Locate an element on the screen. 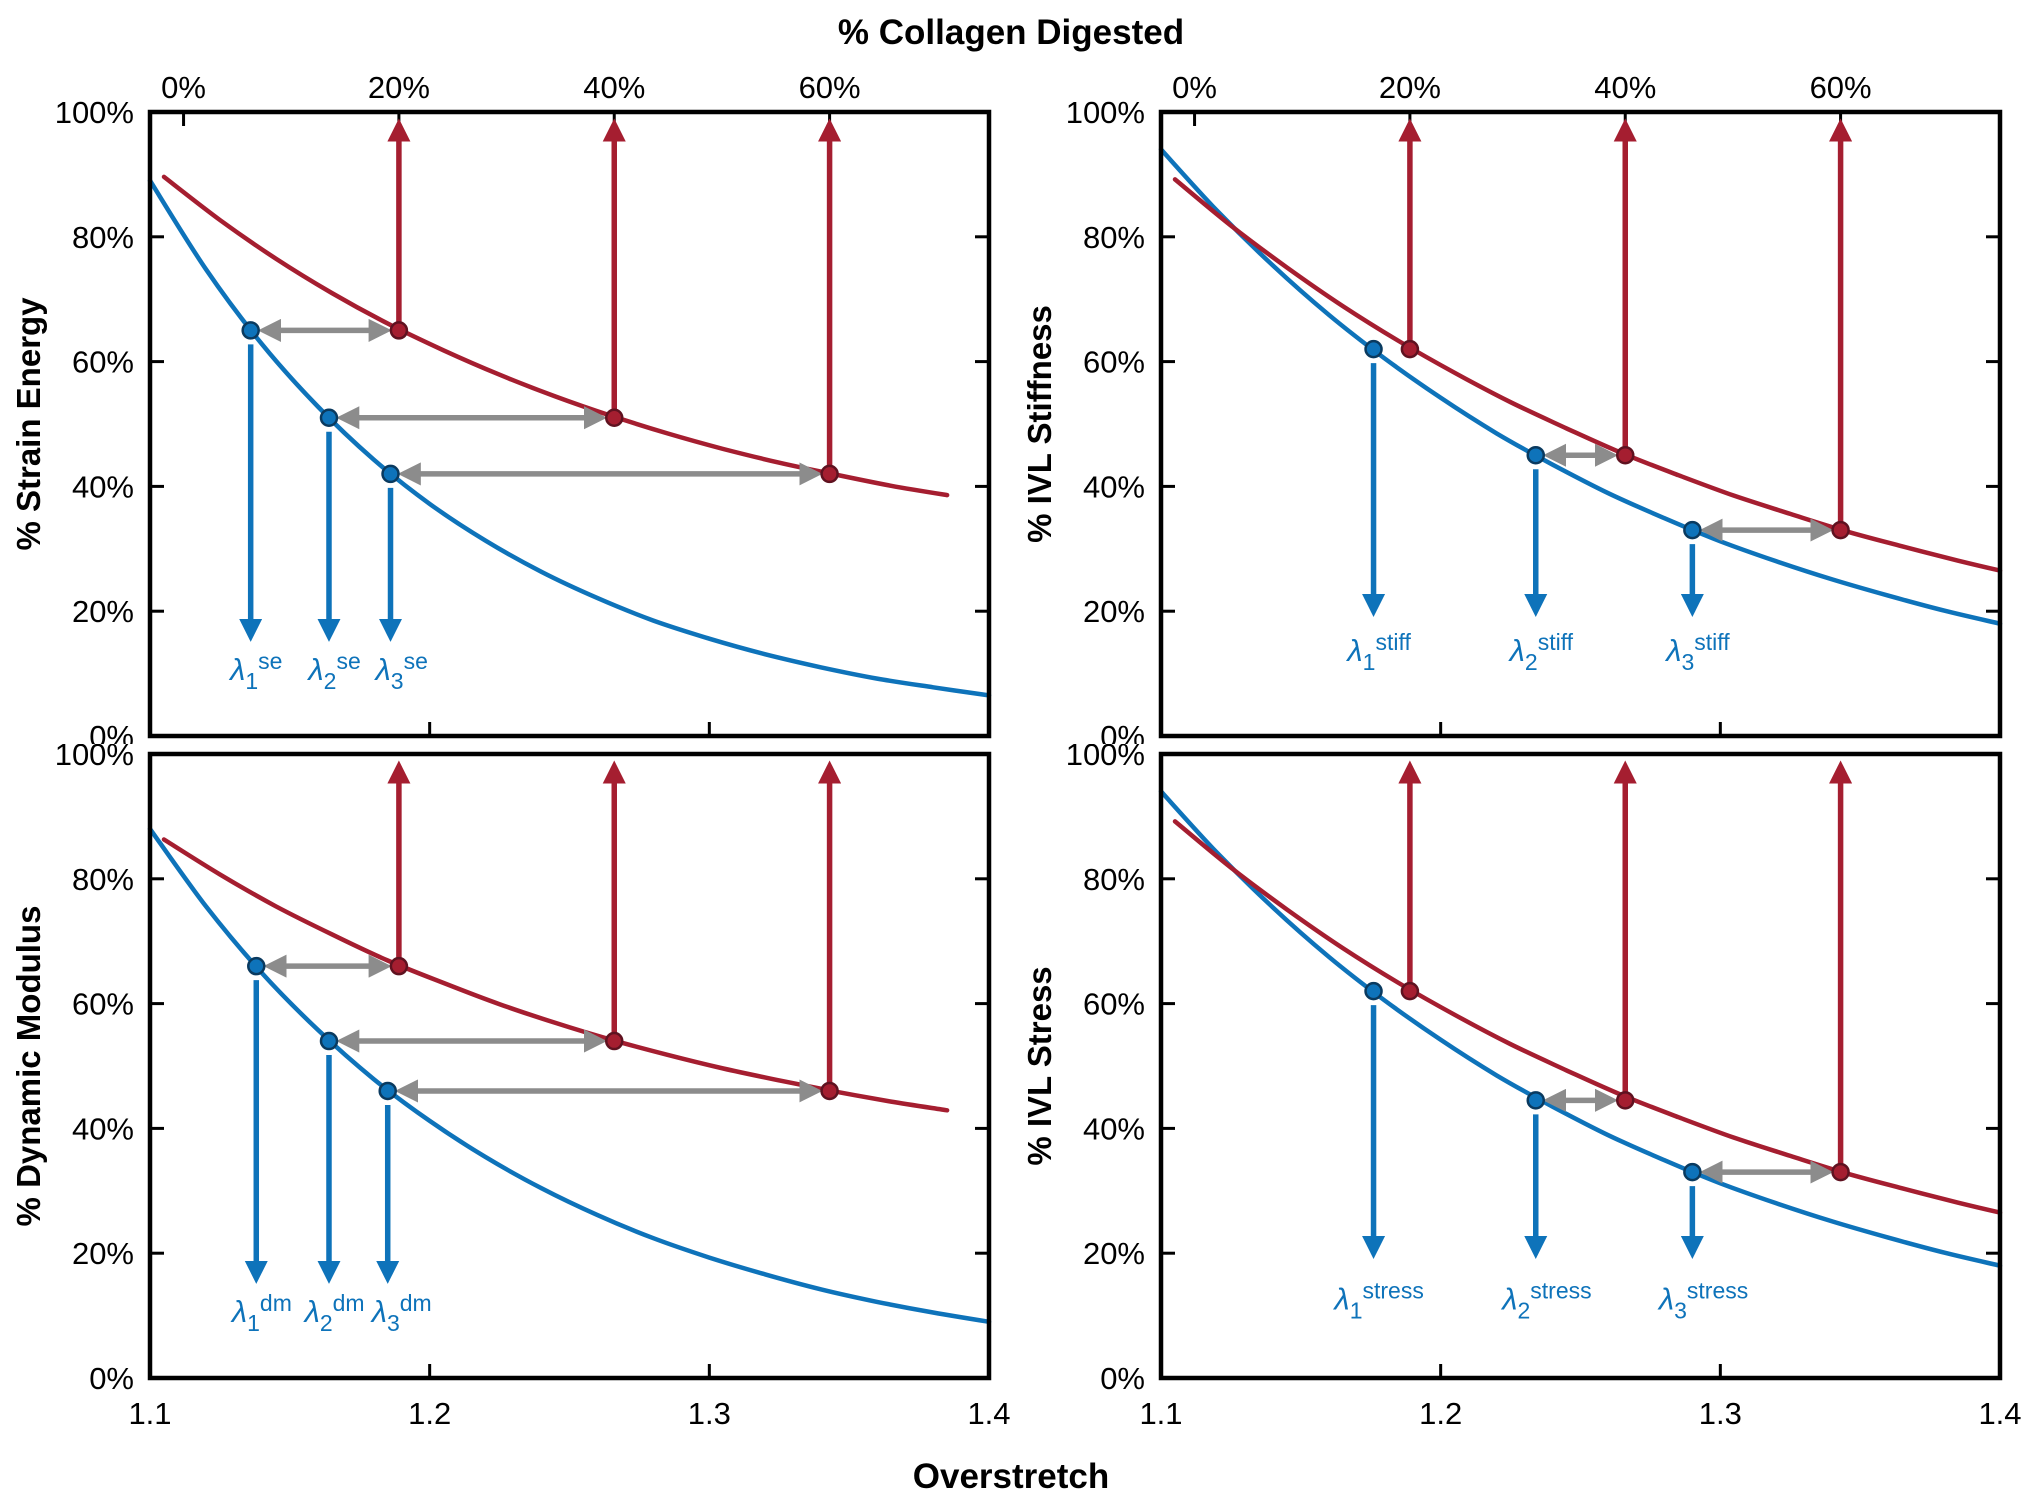  lambda-label: λ3dm is located at coordinates (401, 1313).